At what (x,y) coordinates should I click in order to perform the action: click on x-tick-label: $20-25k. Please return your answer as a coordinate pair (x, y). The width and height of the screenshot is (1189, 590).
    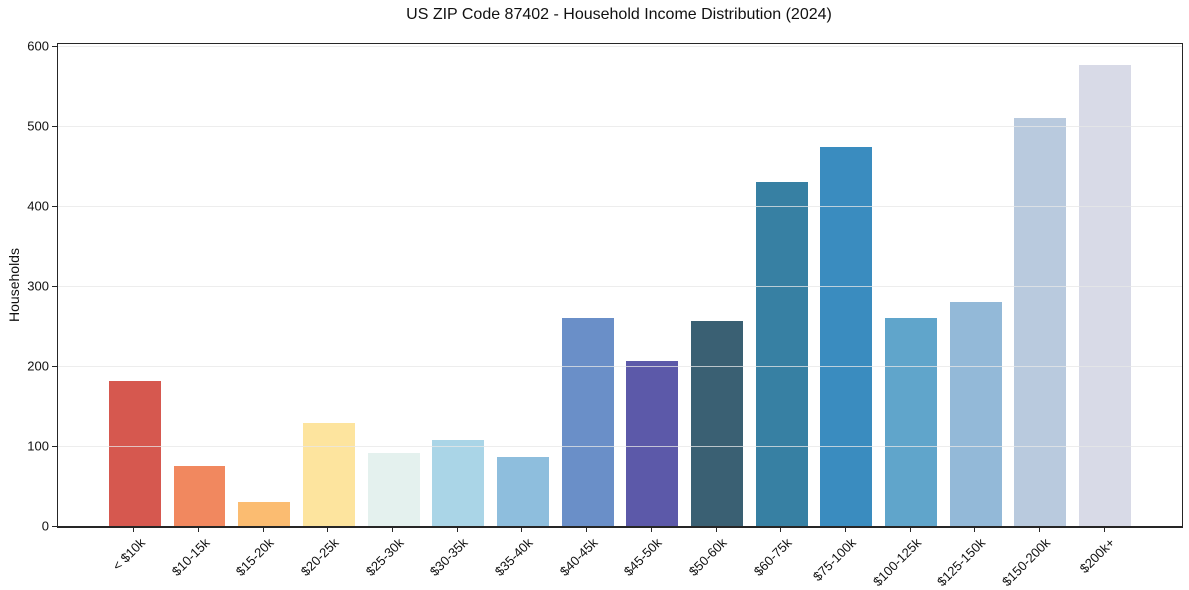
    Looking at the image, I should click on (319, 557).